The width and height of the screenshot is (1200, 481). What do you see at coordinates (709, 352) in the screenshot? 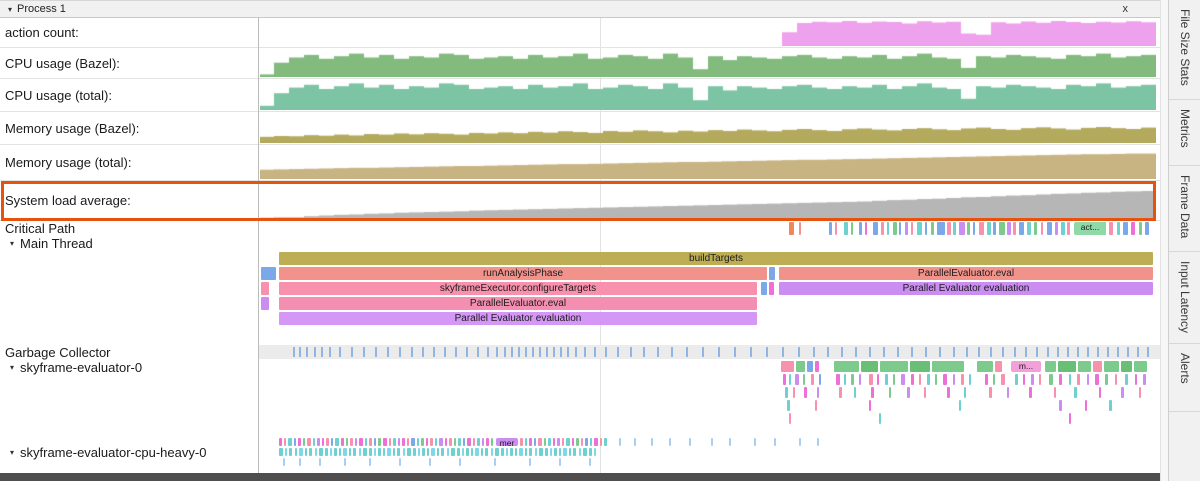
I see `gc-chart` at bounding box center [709, 352].